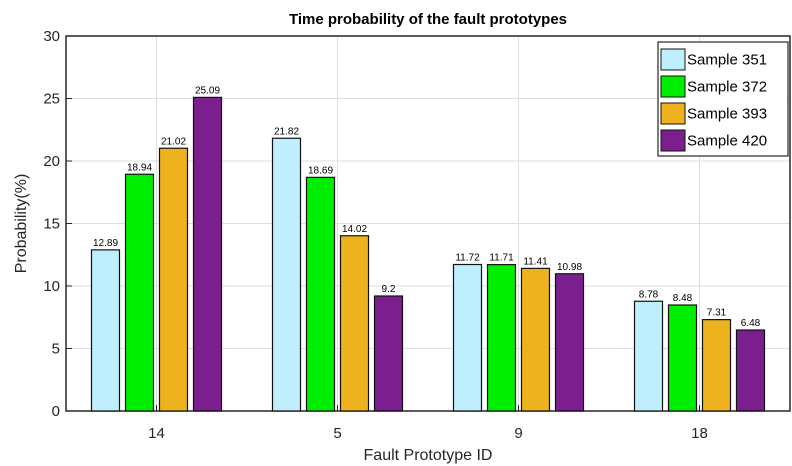 The width and height of the screenshot is (792, 466). Describe the element at coordinates (207, 90) in the screenshot. I see `bar-value-label: 25.09` at that location.